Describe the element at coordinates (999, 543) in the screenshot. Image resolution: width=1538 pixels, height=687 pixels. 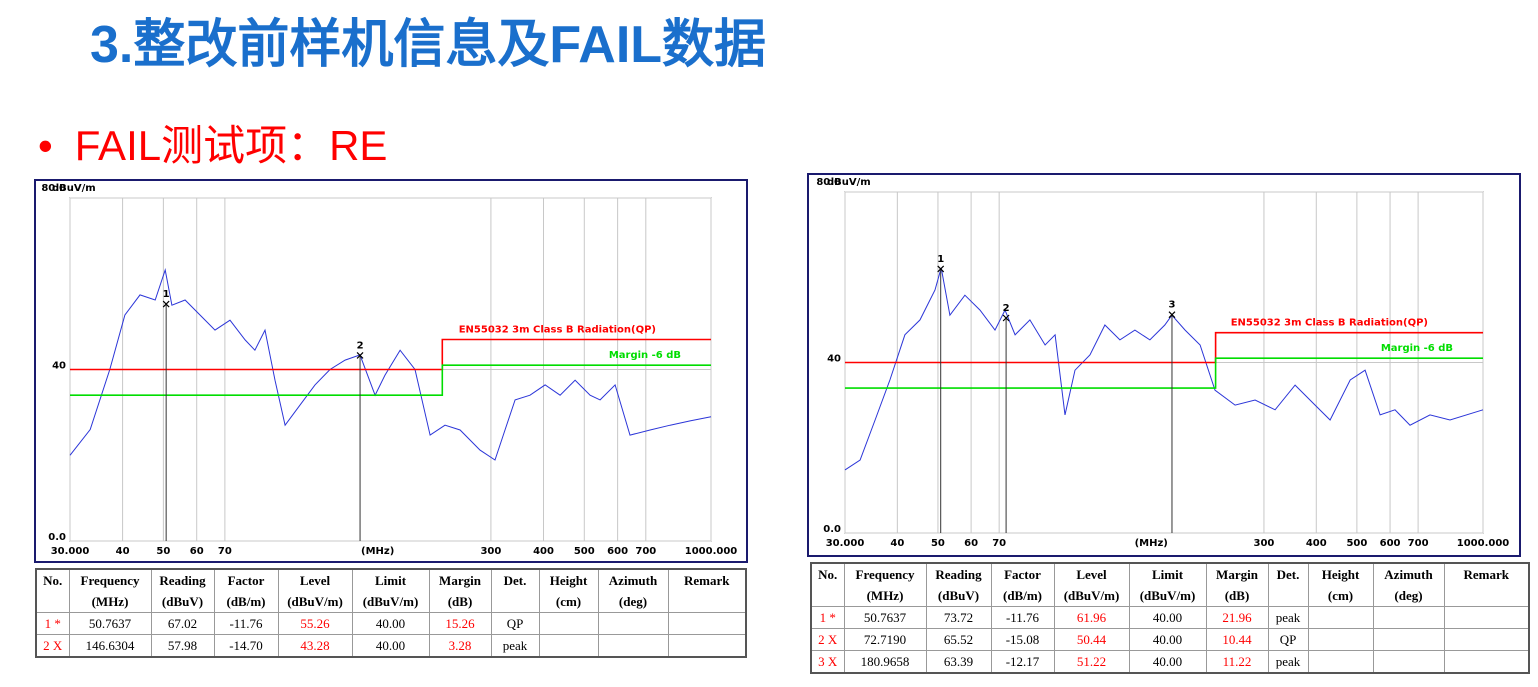
I see `x-tick-label: 70` at that location.